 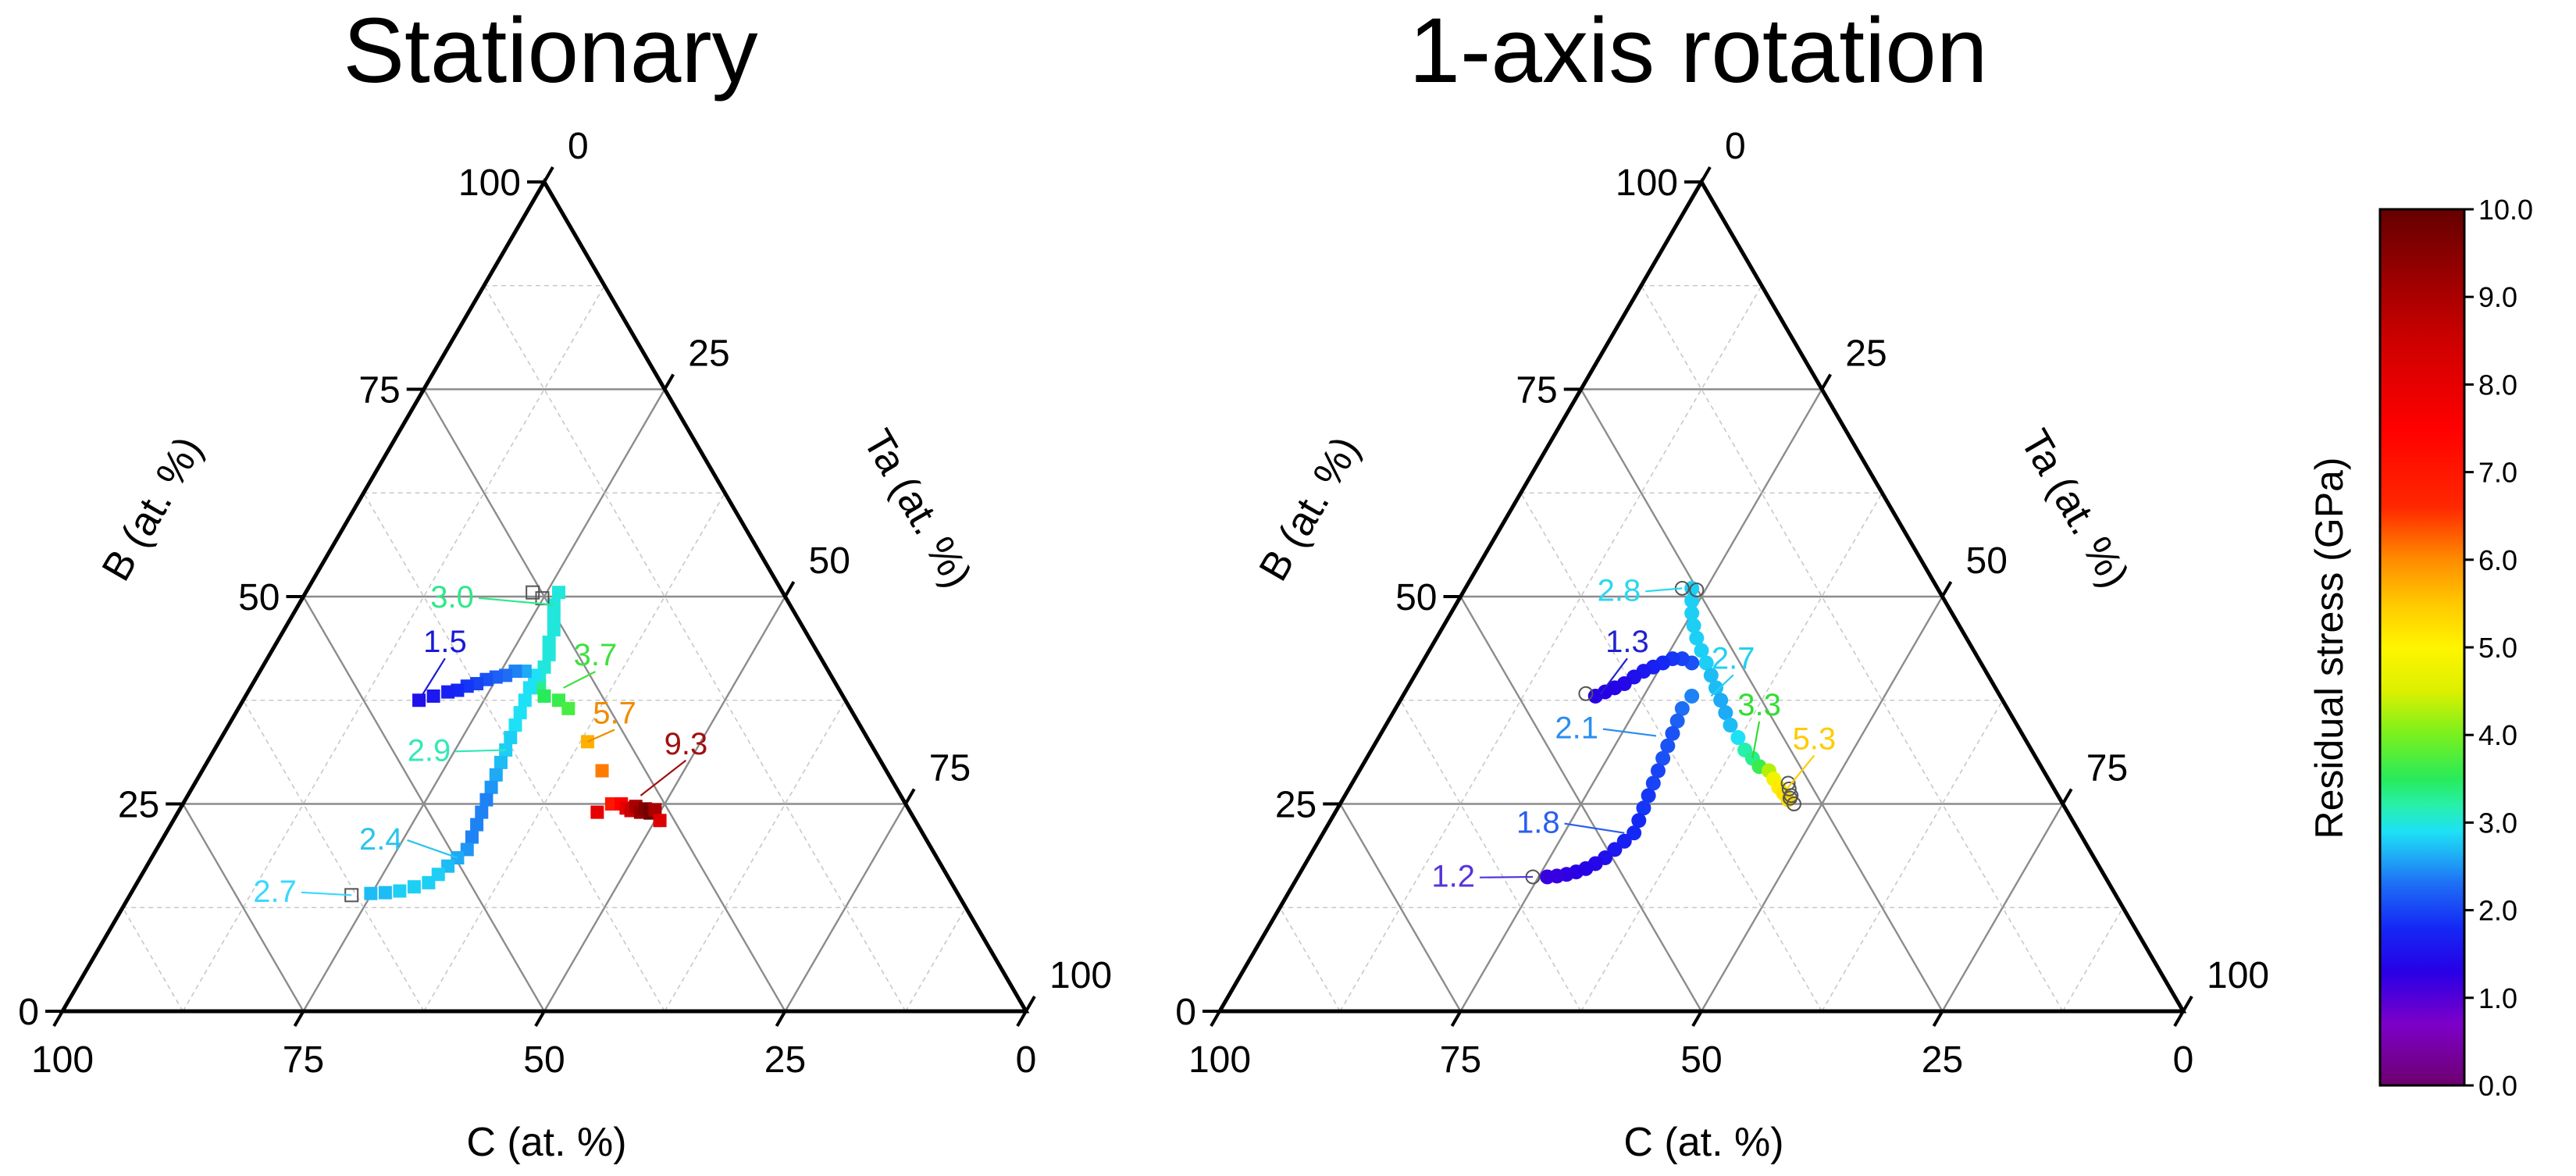 What do you see at coordinates (2497, 998) in the screenshot?
I see `colorbar-tick-label: 1.0` at bounding box center [2497, 998].